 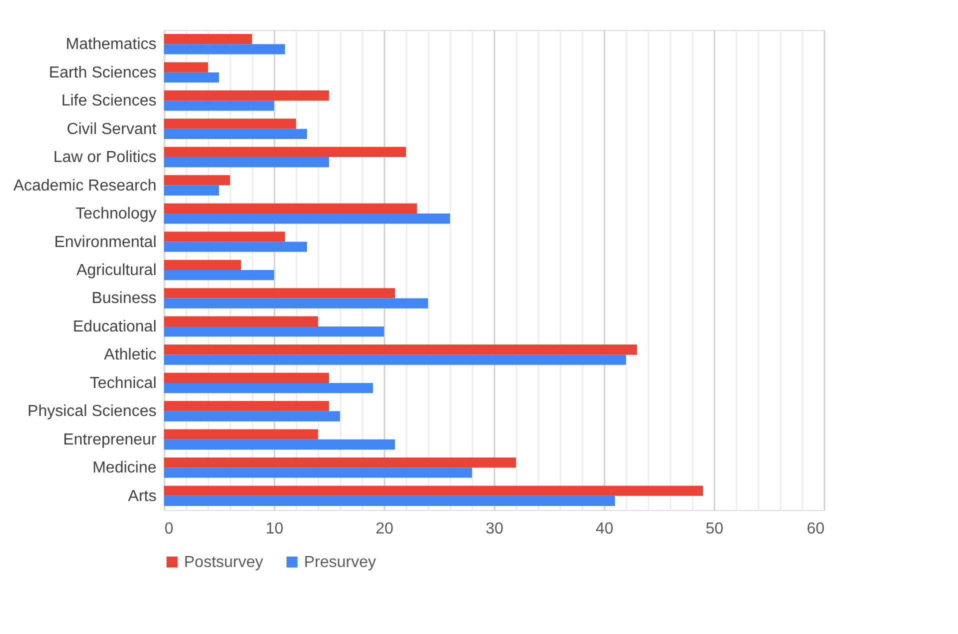 What do you see at coordinates (92, 411) in the screenshot?
I see `y-tick-label: Physical Sciences` at bounding box center [92, 411].